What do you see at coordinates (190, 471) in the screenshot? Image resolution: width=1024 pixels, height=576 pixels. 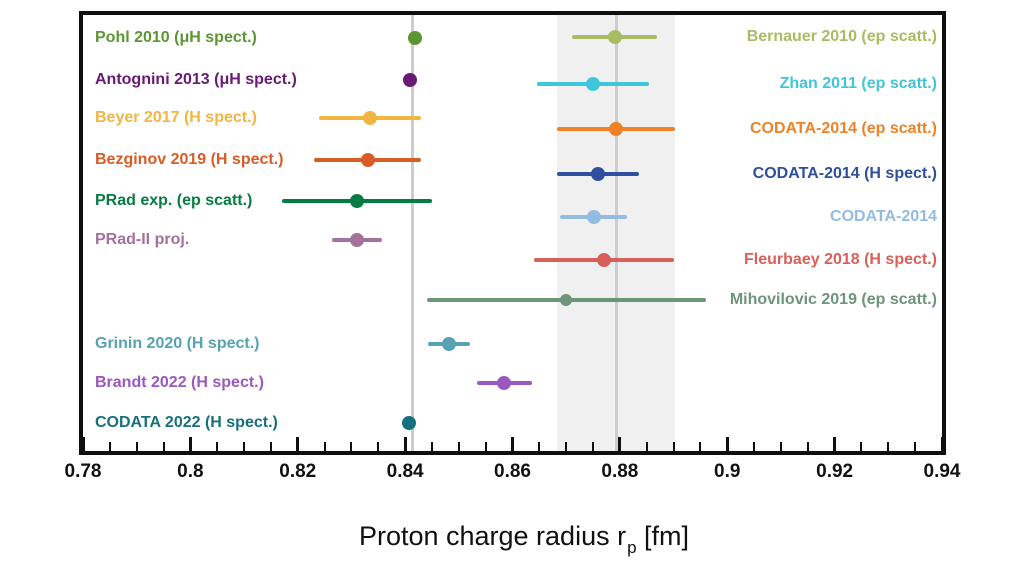 I see `x-tick-label: 0.8` at bounding box center [190, 471].